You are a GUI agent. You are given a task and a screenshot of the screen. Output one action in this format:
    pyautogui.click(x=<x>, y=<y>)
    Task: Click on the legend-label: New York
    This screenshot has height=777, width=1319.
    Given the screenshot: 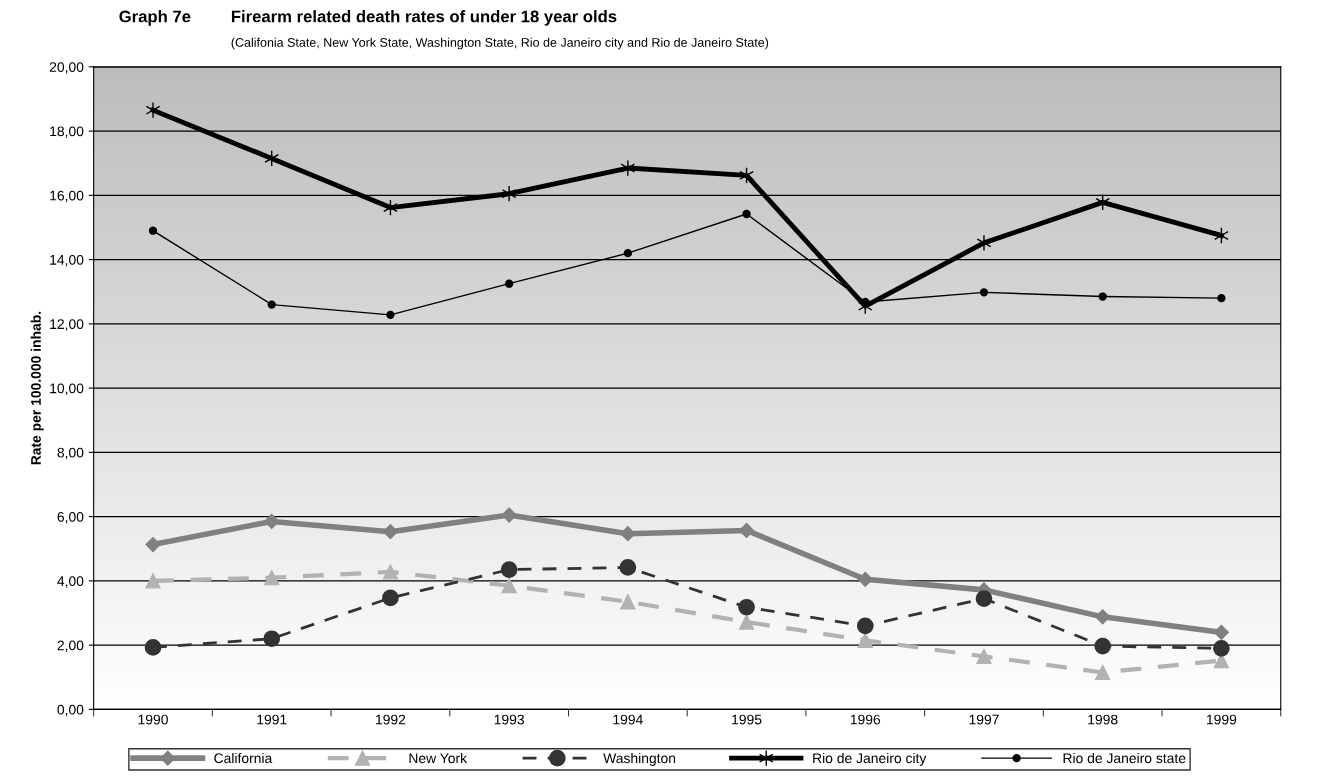 What is the action you would take?
    pyautogui.click(x=438, y=758)
    